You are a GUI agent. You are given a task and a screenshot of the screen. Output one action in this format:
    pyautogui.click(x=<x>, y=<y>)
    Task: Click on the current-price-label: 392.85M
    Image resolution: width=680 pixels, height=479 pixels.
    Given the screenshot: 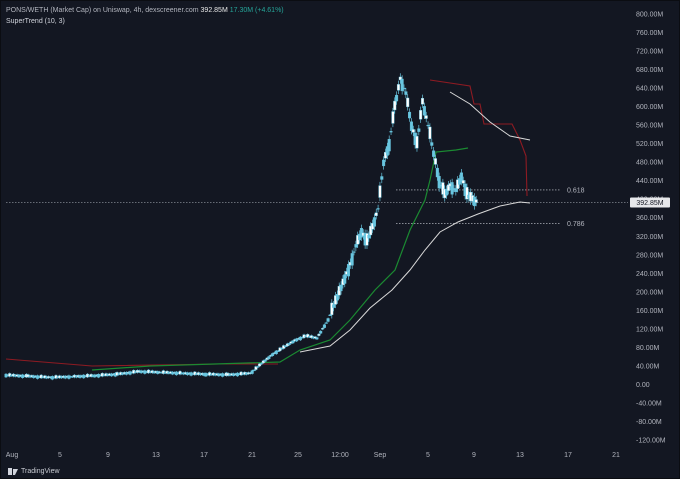 What is the action you would take?
    pyautogui.click(x=649, y=203)
    